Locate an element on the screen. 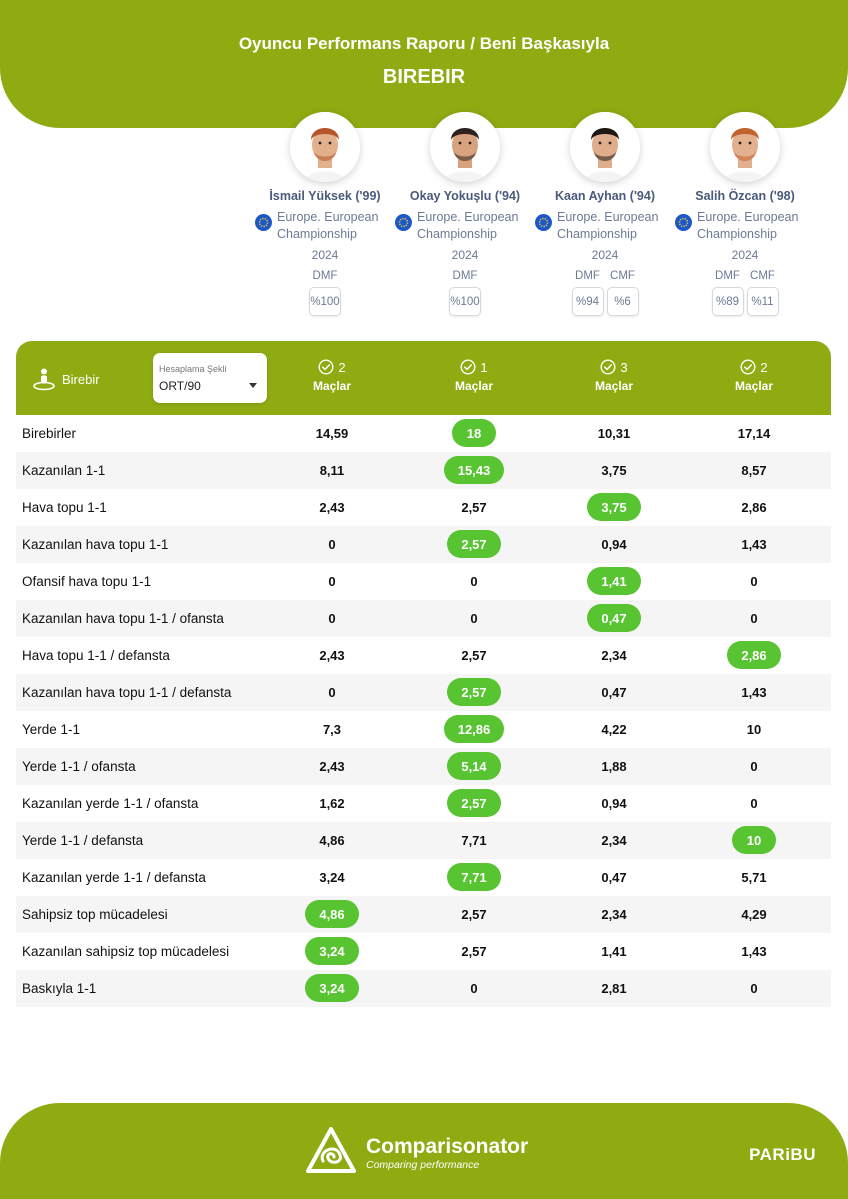 This screenshot has width=848, height=1199. position-percentage: %100 is located at coordinates (325, 301).